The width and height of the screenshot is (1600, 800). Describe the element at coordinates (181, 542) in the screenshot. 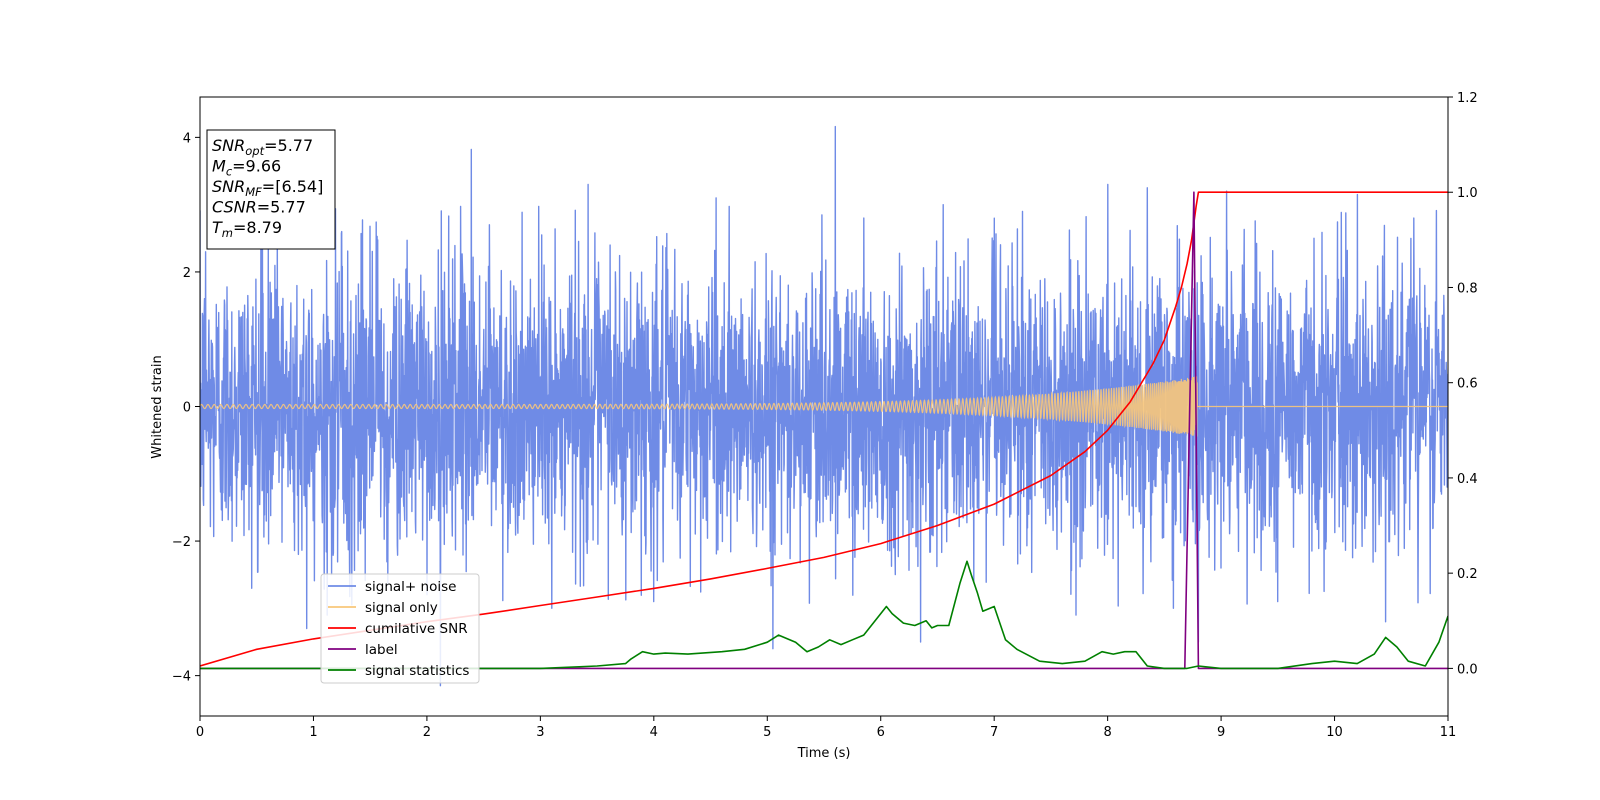

I see `y-tick-label: −2` at that location.